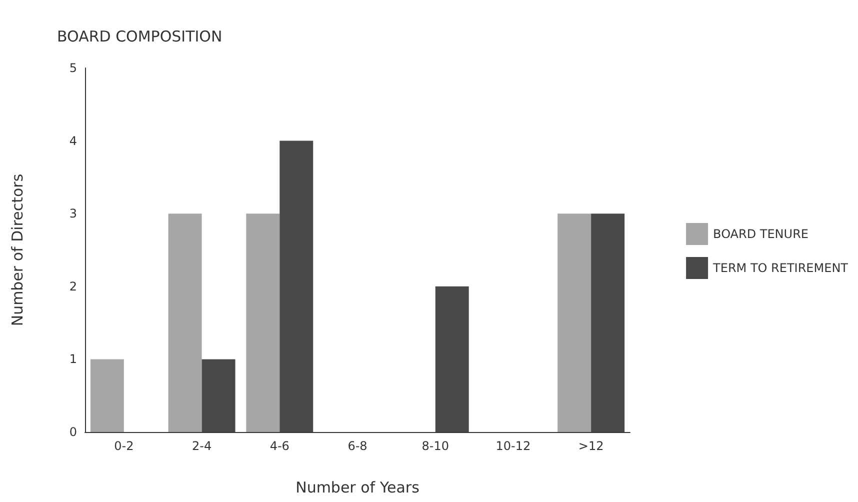 This screenshot has width=858, height=502. What do you see at coordinates (202, 446) in the screenshot?
I see `x-tick-label: 2-4` at bounding box center [202, 446].